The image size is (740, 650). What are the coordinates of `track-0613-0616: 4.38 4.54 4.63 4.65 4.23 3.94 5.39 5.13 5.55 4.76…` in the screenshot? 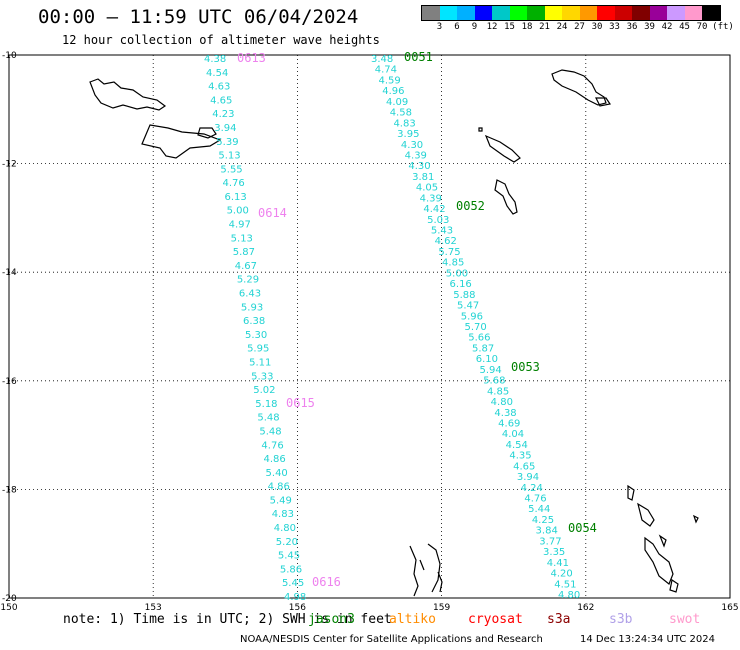 It's located at (255, 328).